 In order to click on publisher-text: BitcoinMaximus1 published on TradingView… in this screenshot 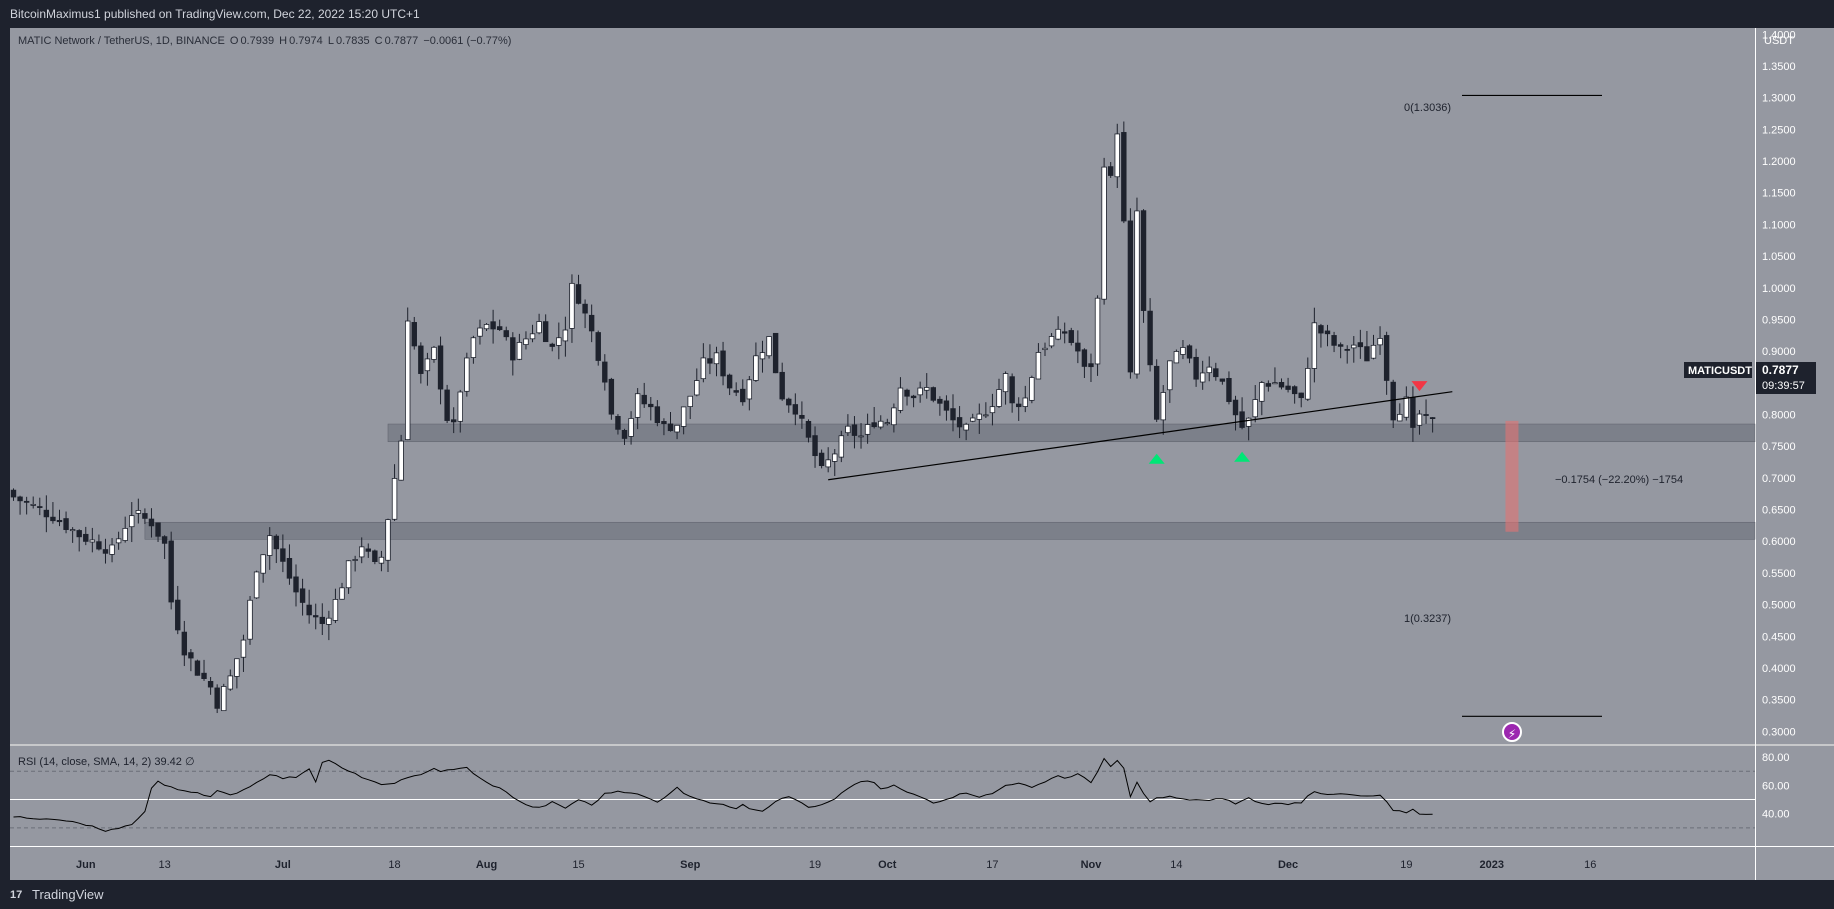, I will do `click(215, 14)`.